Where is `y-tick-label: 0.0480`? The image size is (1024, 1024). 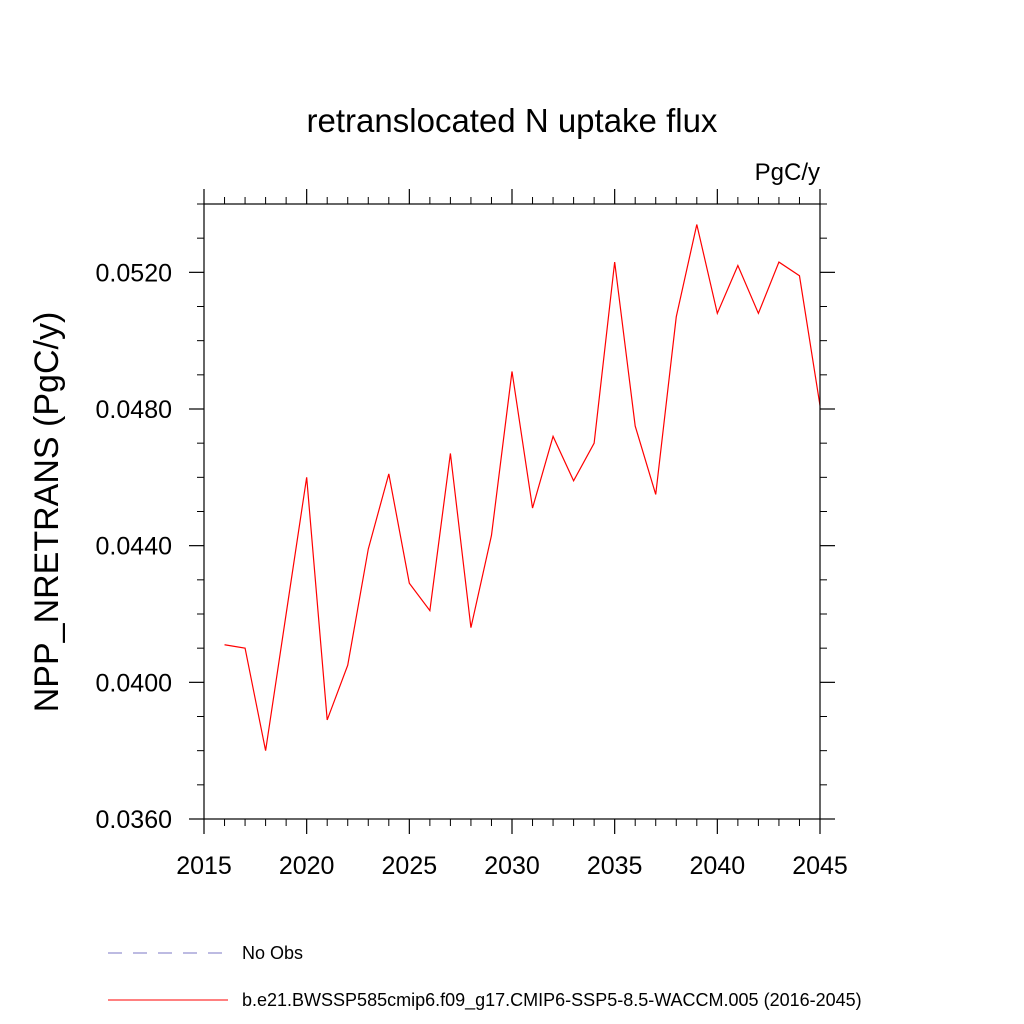 y-tick-label: 0.0480 is located at coordinates (134, 410).